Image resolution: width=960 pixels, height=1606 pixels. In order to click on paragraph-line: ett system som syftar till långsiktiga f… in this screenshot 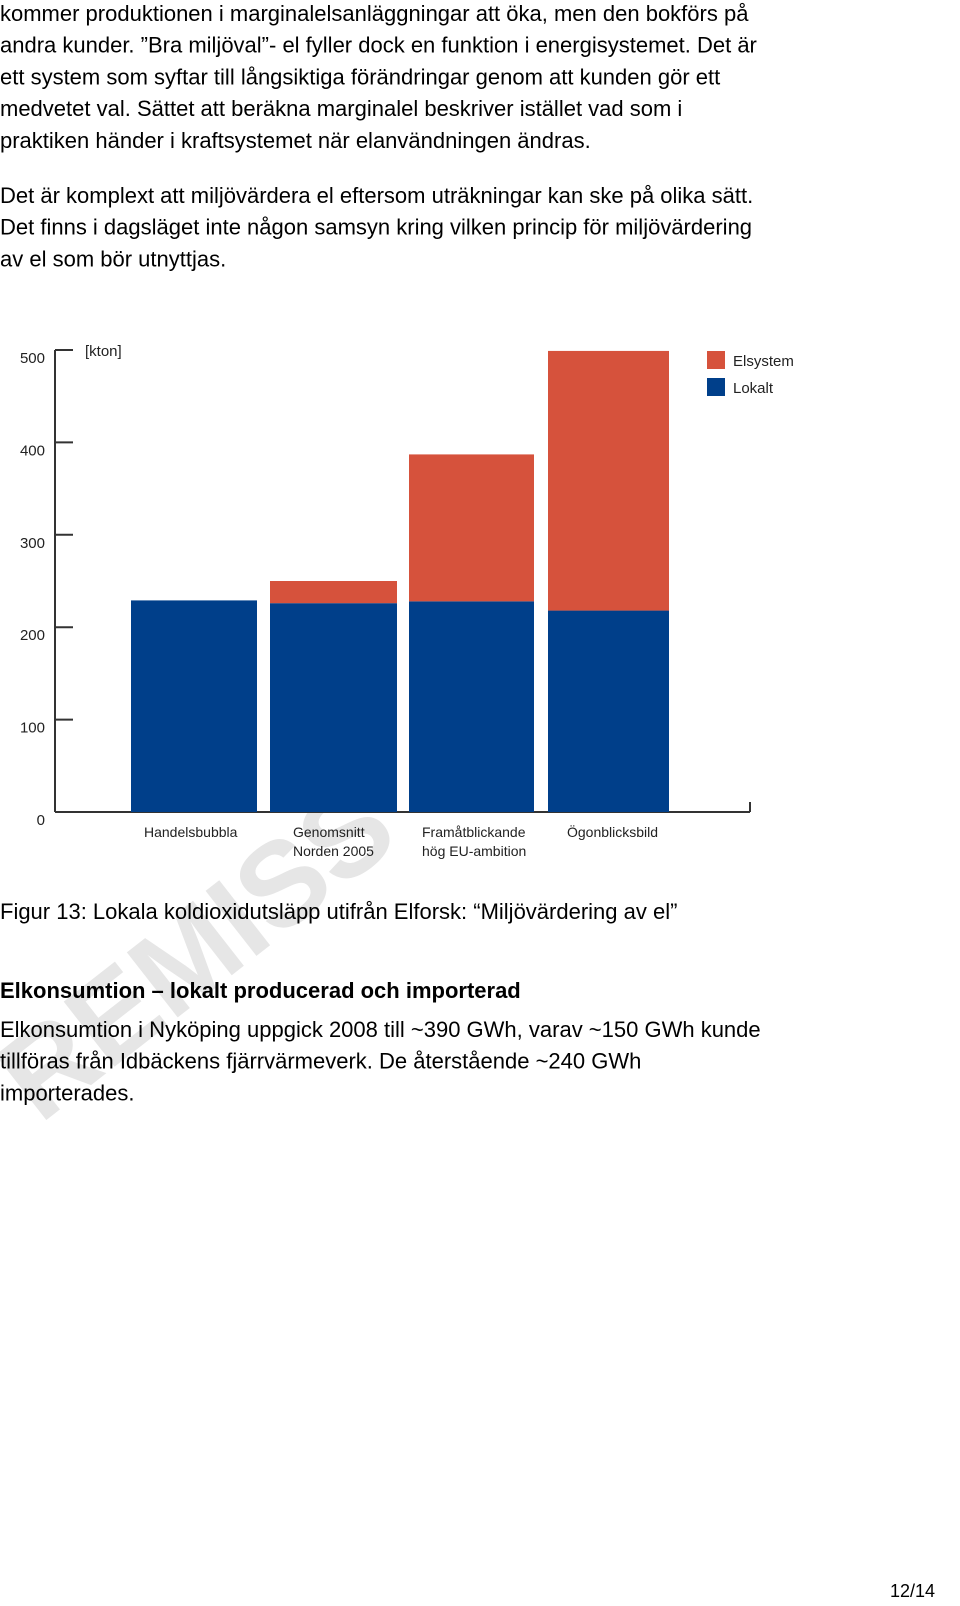, I will do `click(360, 76)`.